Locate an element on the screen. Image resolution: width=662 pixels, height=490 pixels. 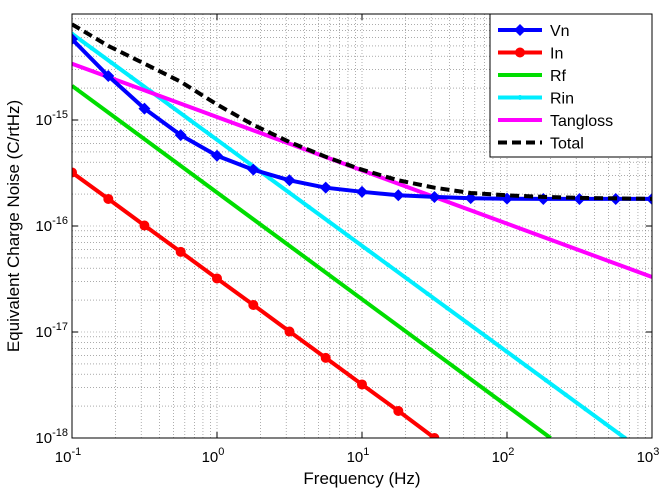
legend-entry-rf: Rf is located at coordinates (532, 76).